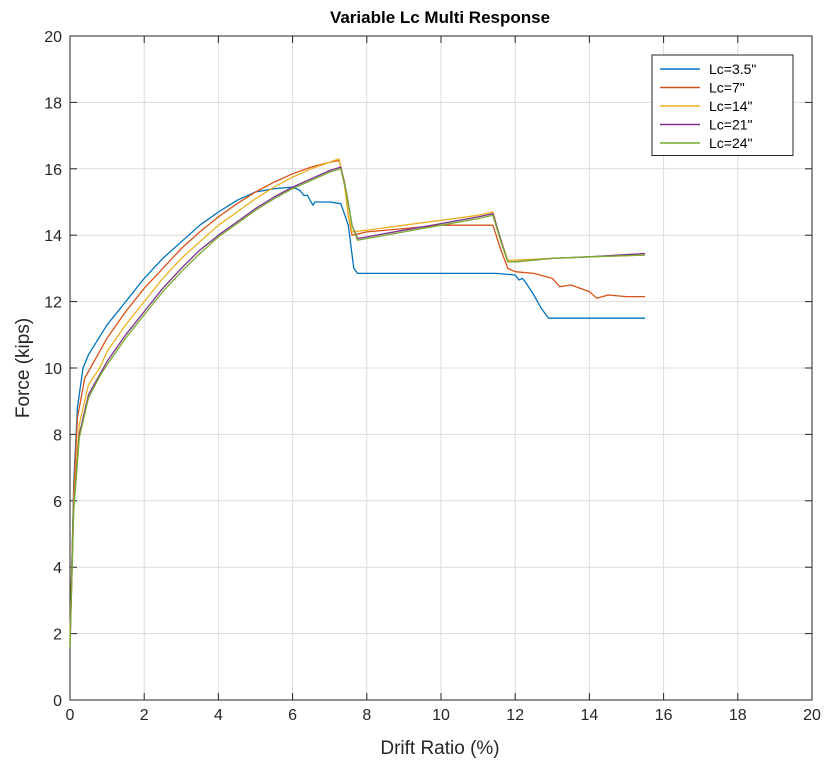 The image size is (828, 761). Describe the element at coordinates (70, 715) in the screenshot. I see `x-tick-label: 0` at that location.